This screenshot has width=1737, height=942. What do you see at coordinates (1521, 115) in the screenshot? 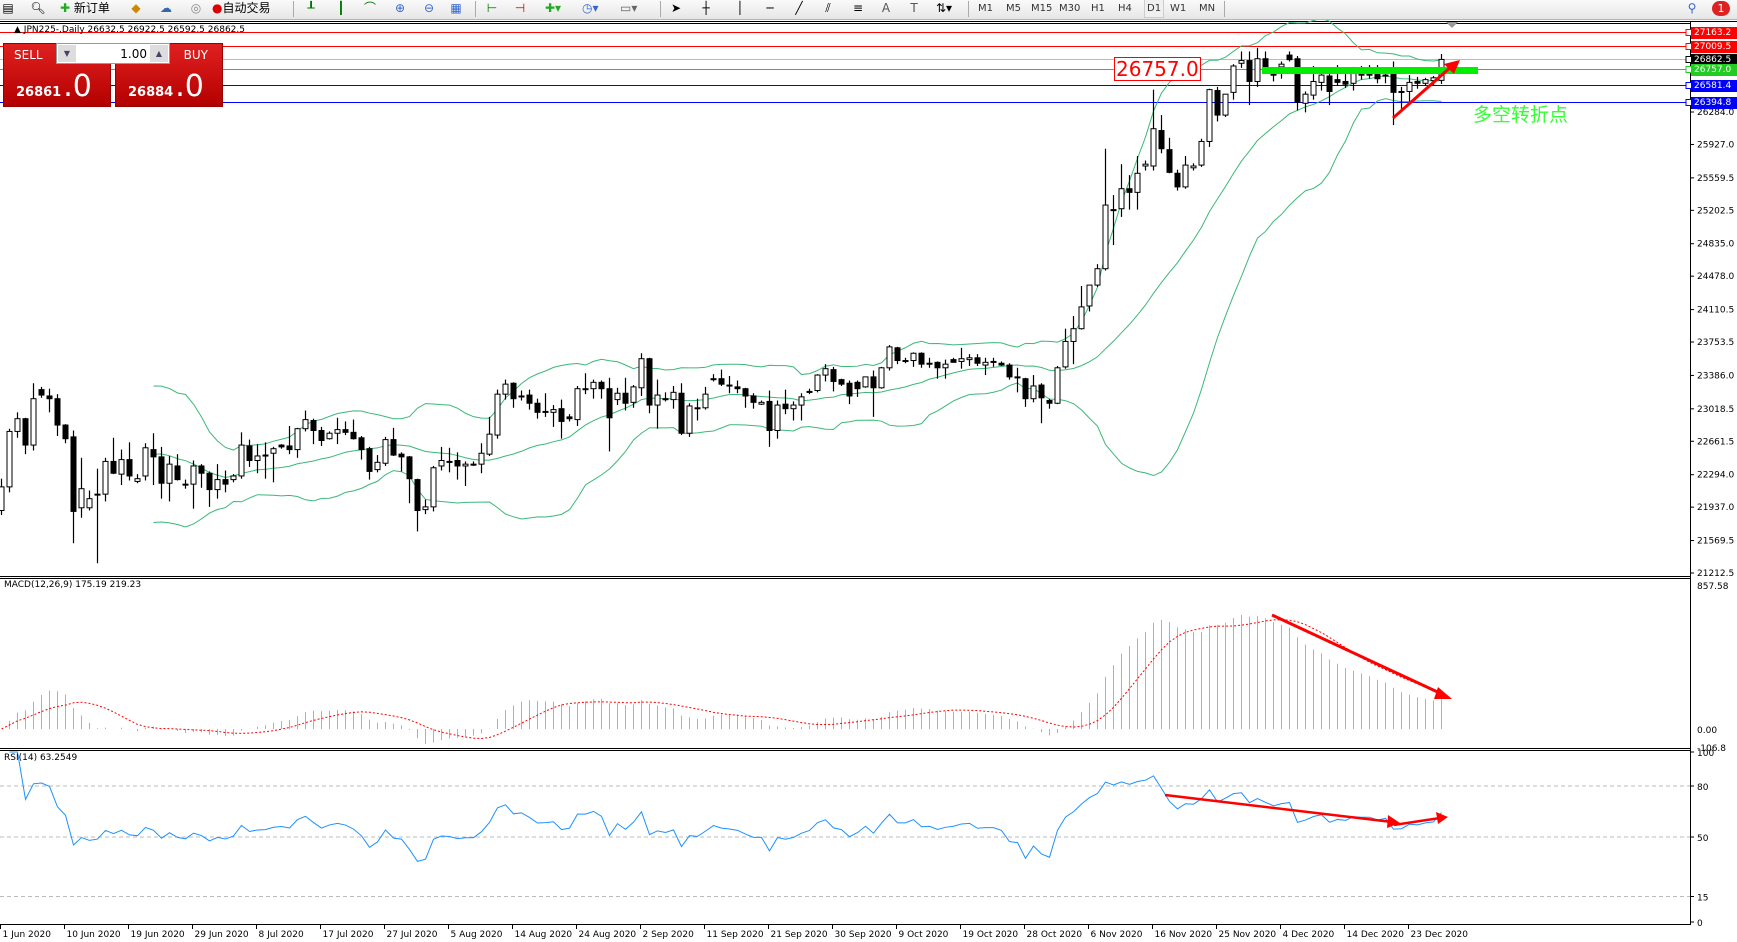
I see `annotation-text: 多空转折点` at bounding box center [1521, 115].